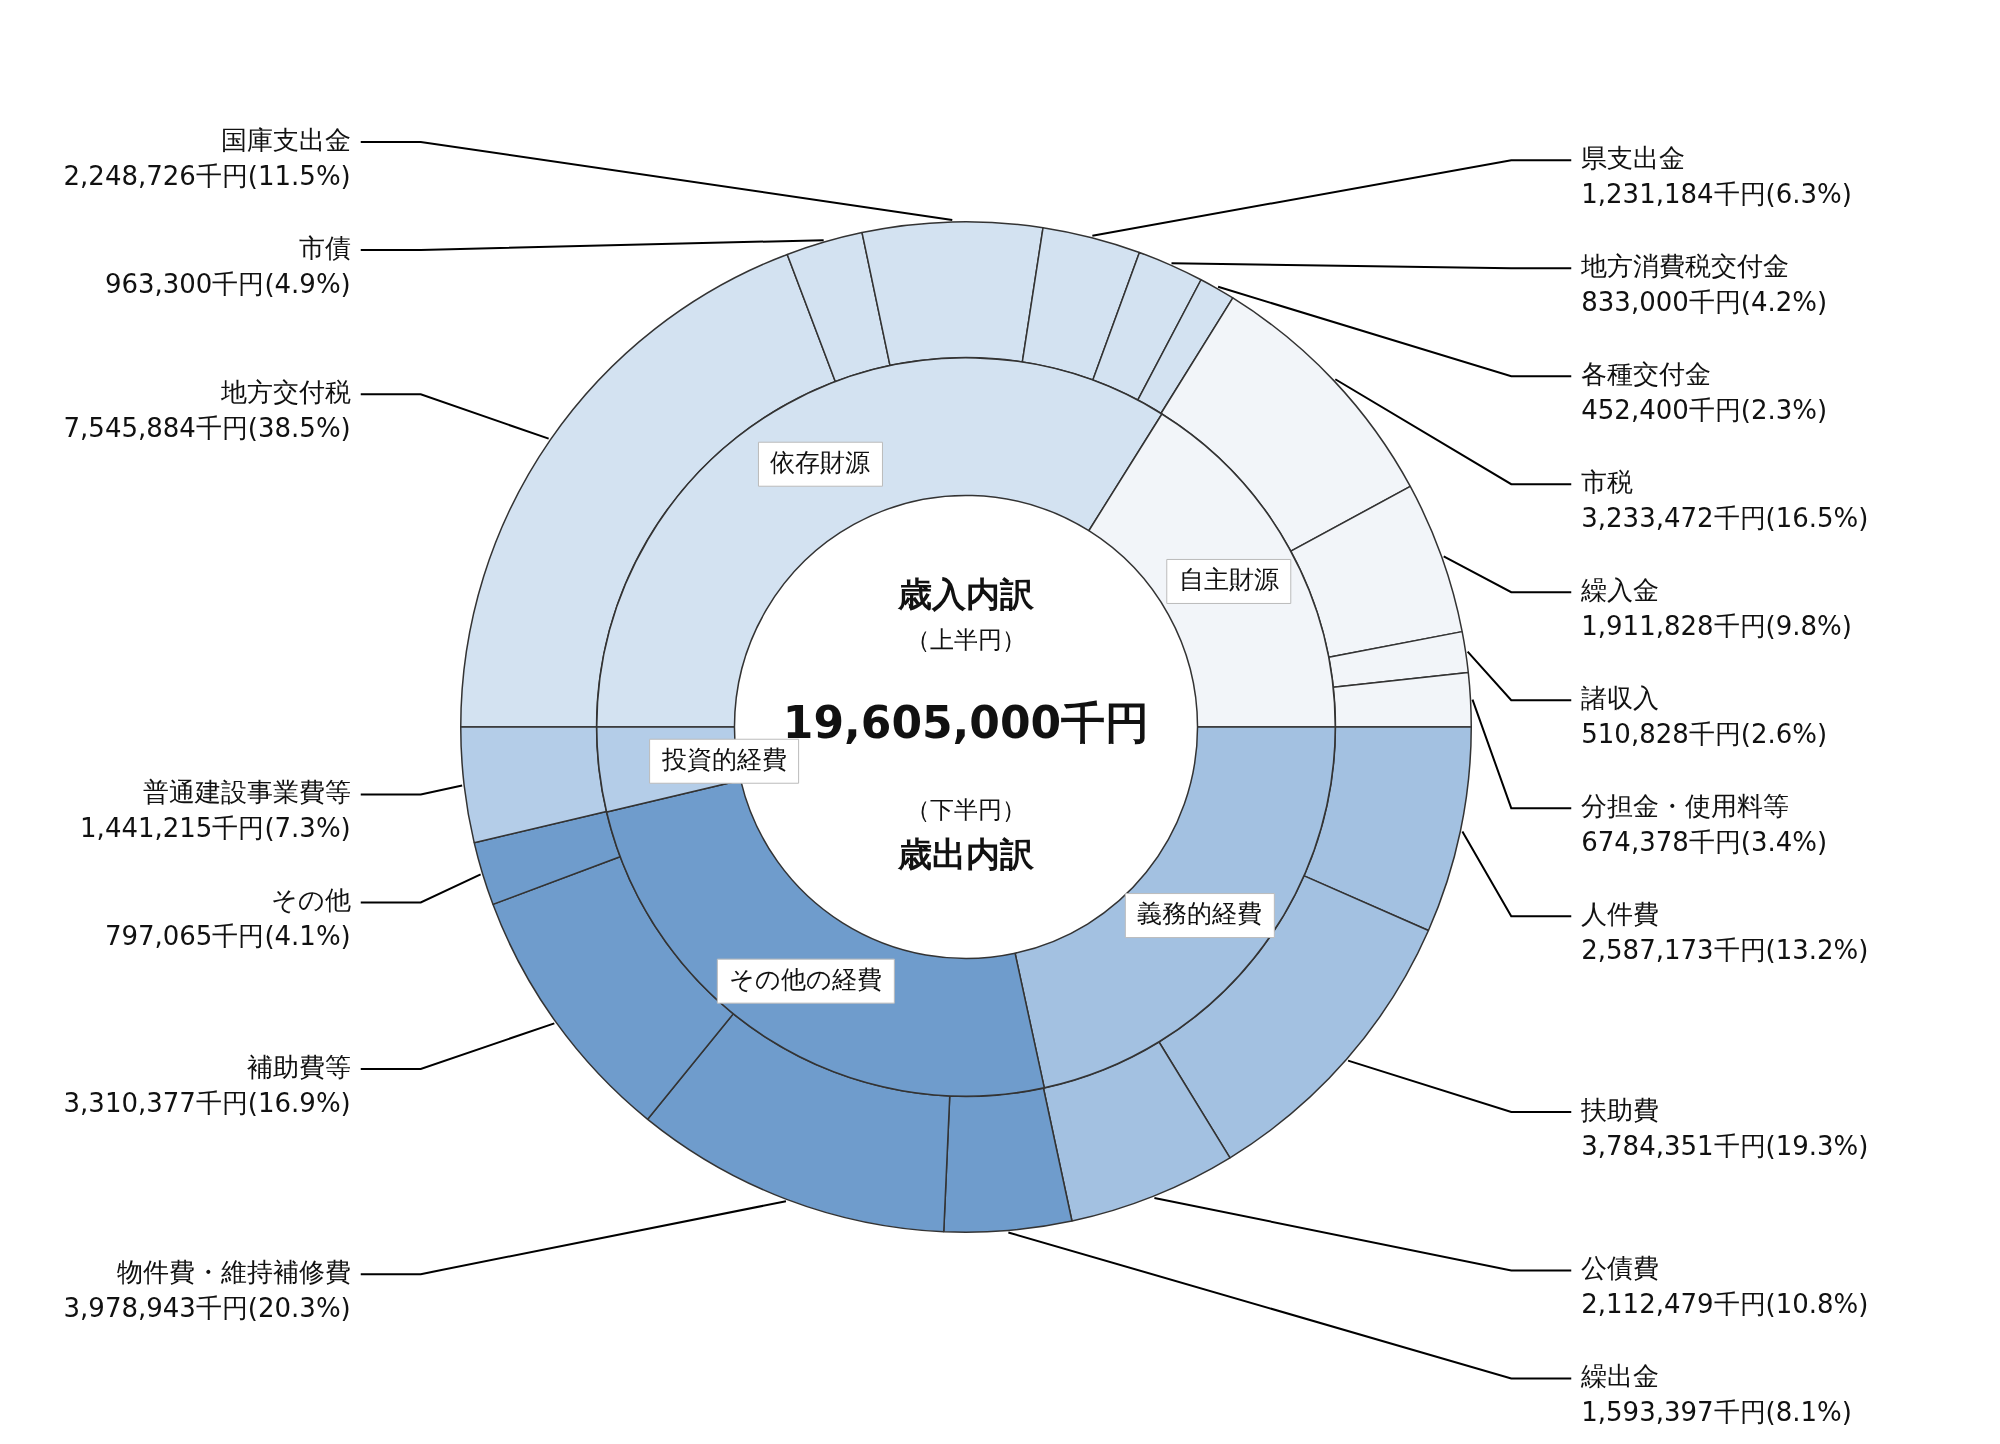 The height and width of the screenshot is (1444, 2000). I want to click on slice-label: 人件費, so click(1620, 913).